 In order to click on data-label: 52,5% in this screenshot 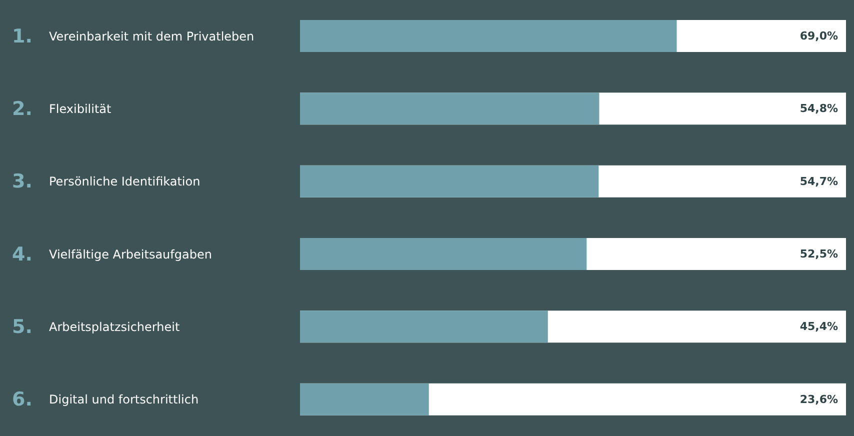, I will do `click(819, 254)`.